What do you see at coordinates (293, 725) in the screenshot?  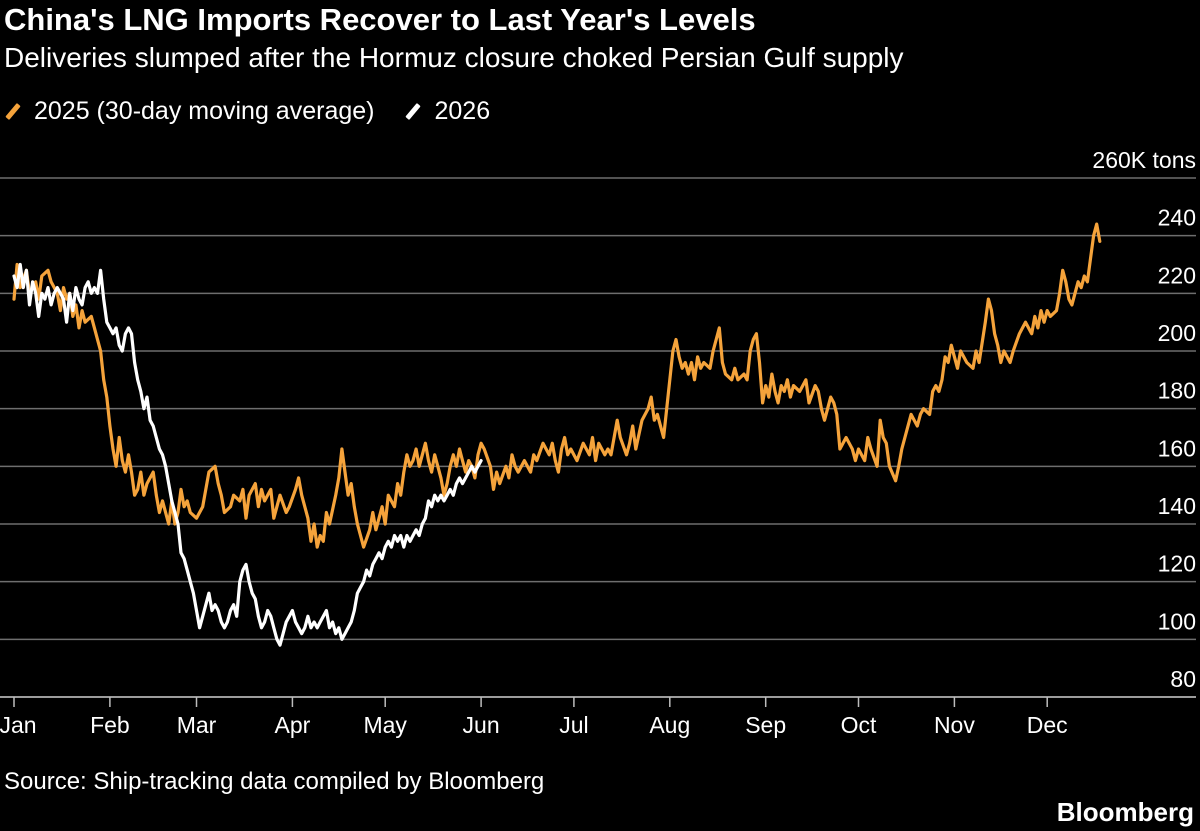 I see `x-tick-label: Apr` at bounding box center [293, 725].